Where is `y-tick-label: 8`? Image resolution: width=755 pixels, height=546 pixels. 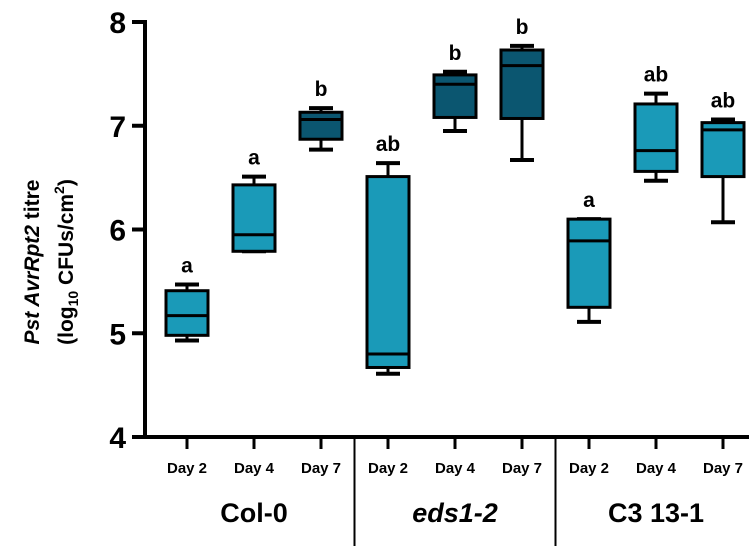 y-tick-label: 8 is located at coordinates (117, 23).